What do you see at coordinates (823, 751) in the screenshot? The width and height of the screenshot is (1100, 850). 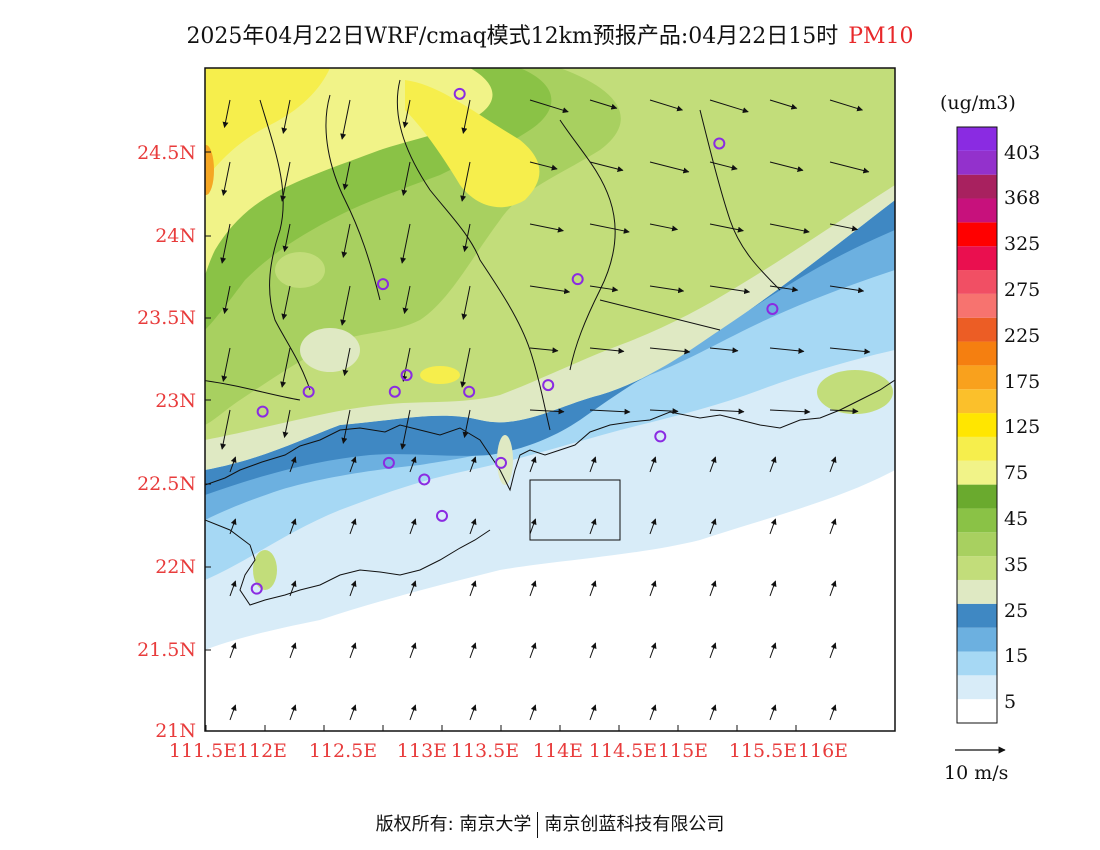 I see `lon-label: 116E` at bounding box center [823, 751].